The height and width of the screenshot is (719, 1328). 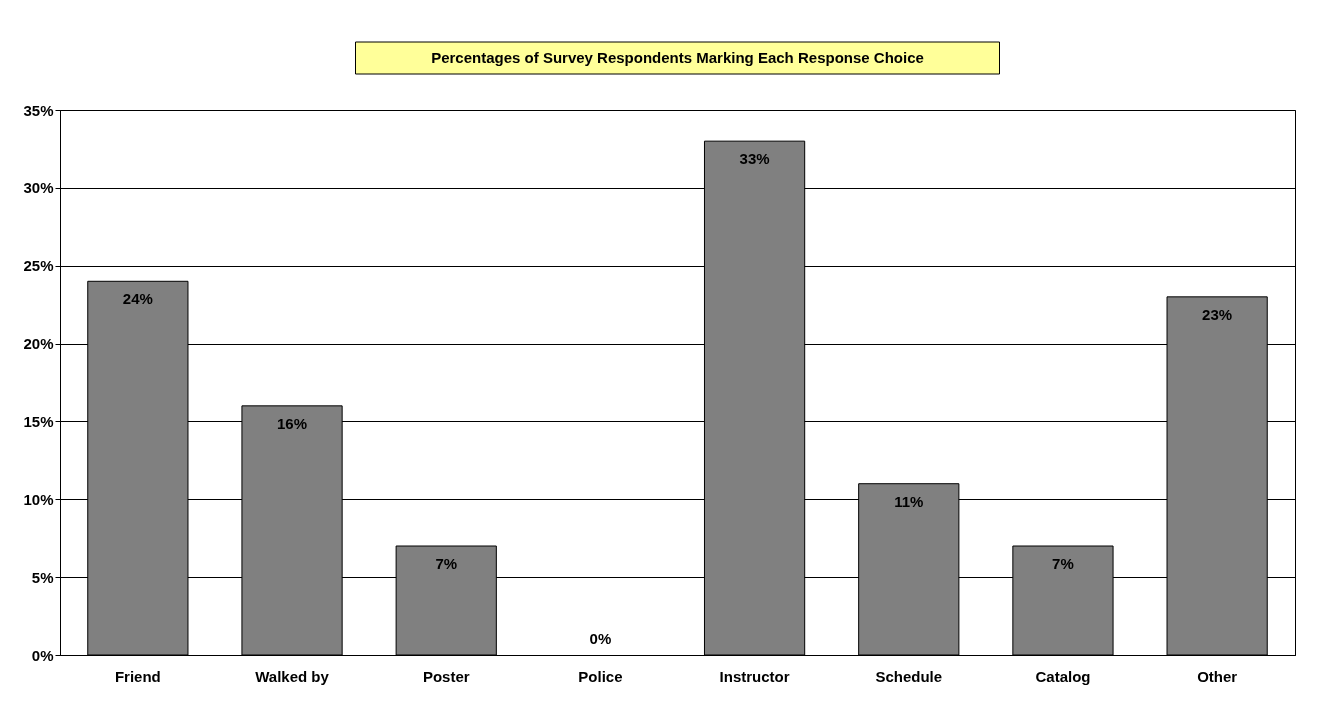 I want to click on x-tick-label: Walked by, so click(x=292, y=676).